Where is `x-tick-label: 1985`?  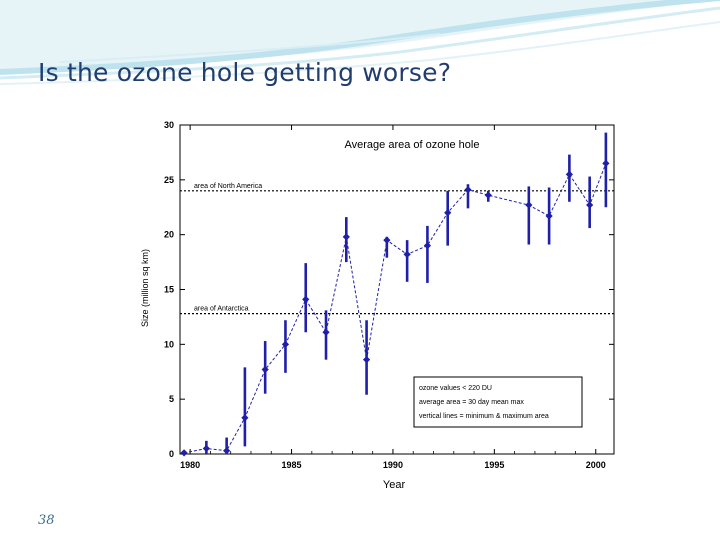 x-tick-label: 1985 is located at coordinates (292, 465).